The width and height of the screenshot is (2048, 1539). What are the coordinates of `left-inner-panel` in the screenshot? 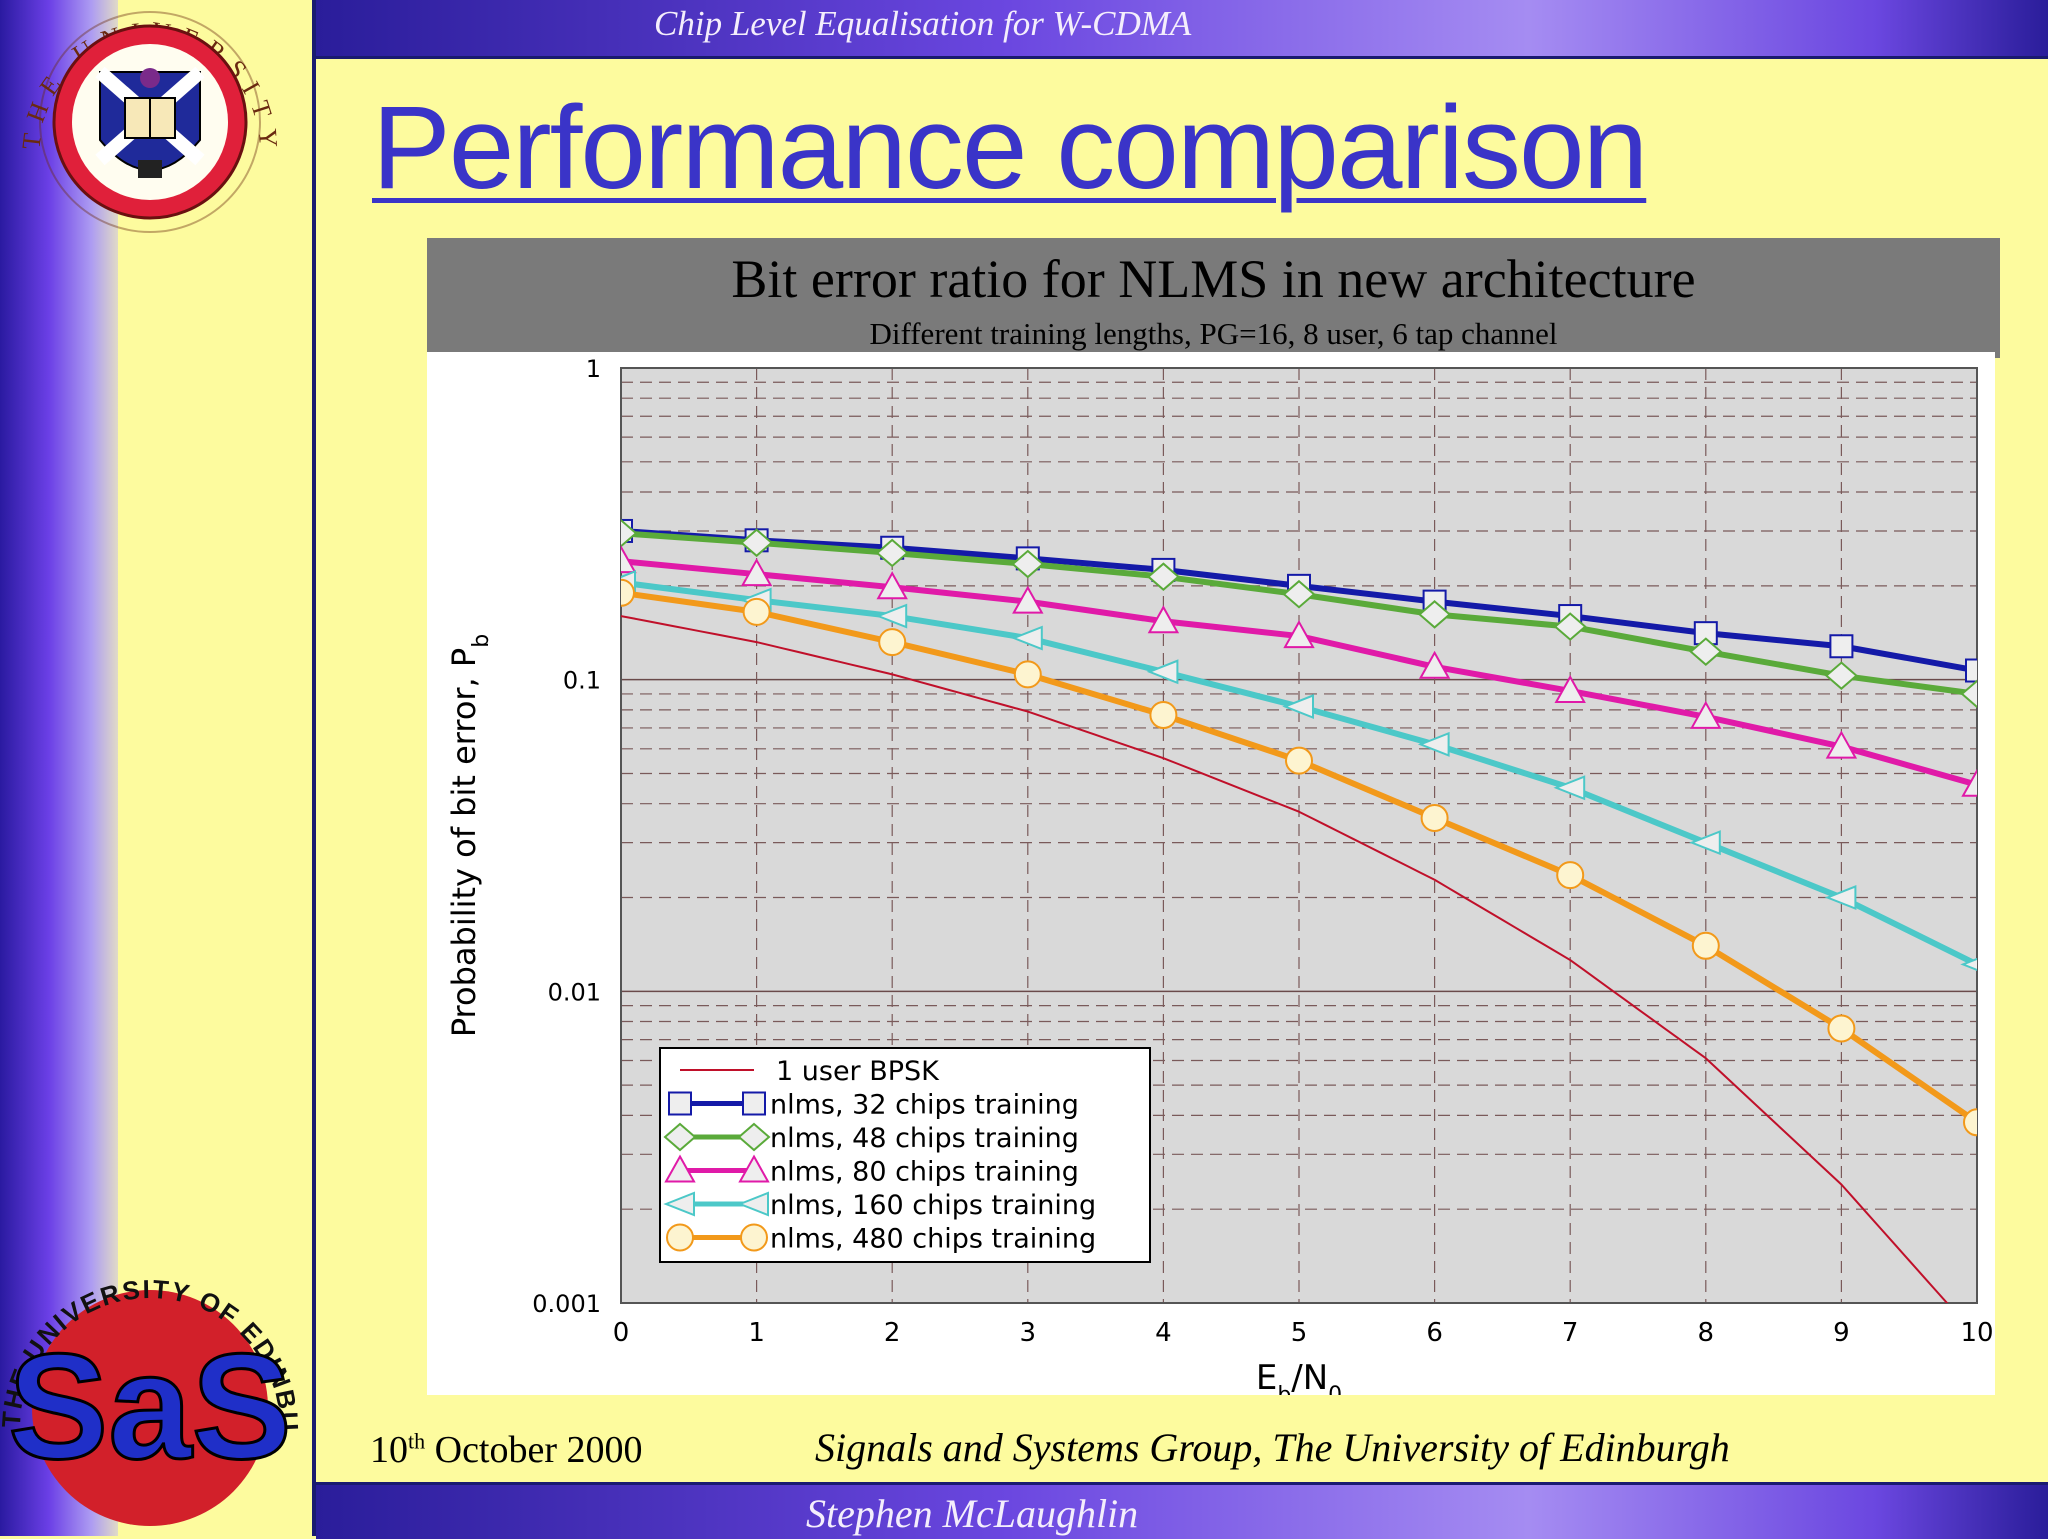 It's located at (217, 768).